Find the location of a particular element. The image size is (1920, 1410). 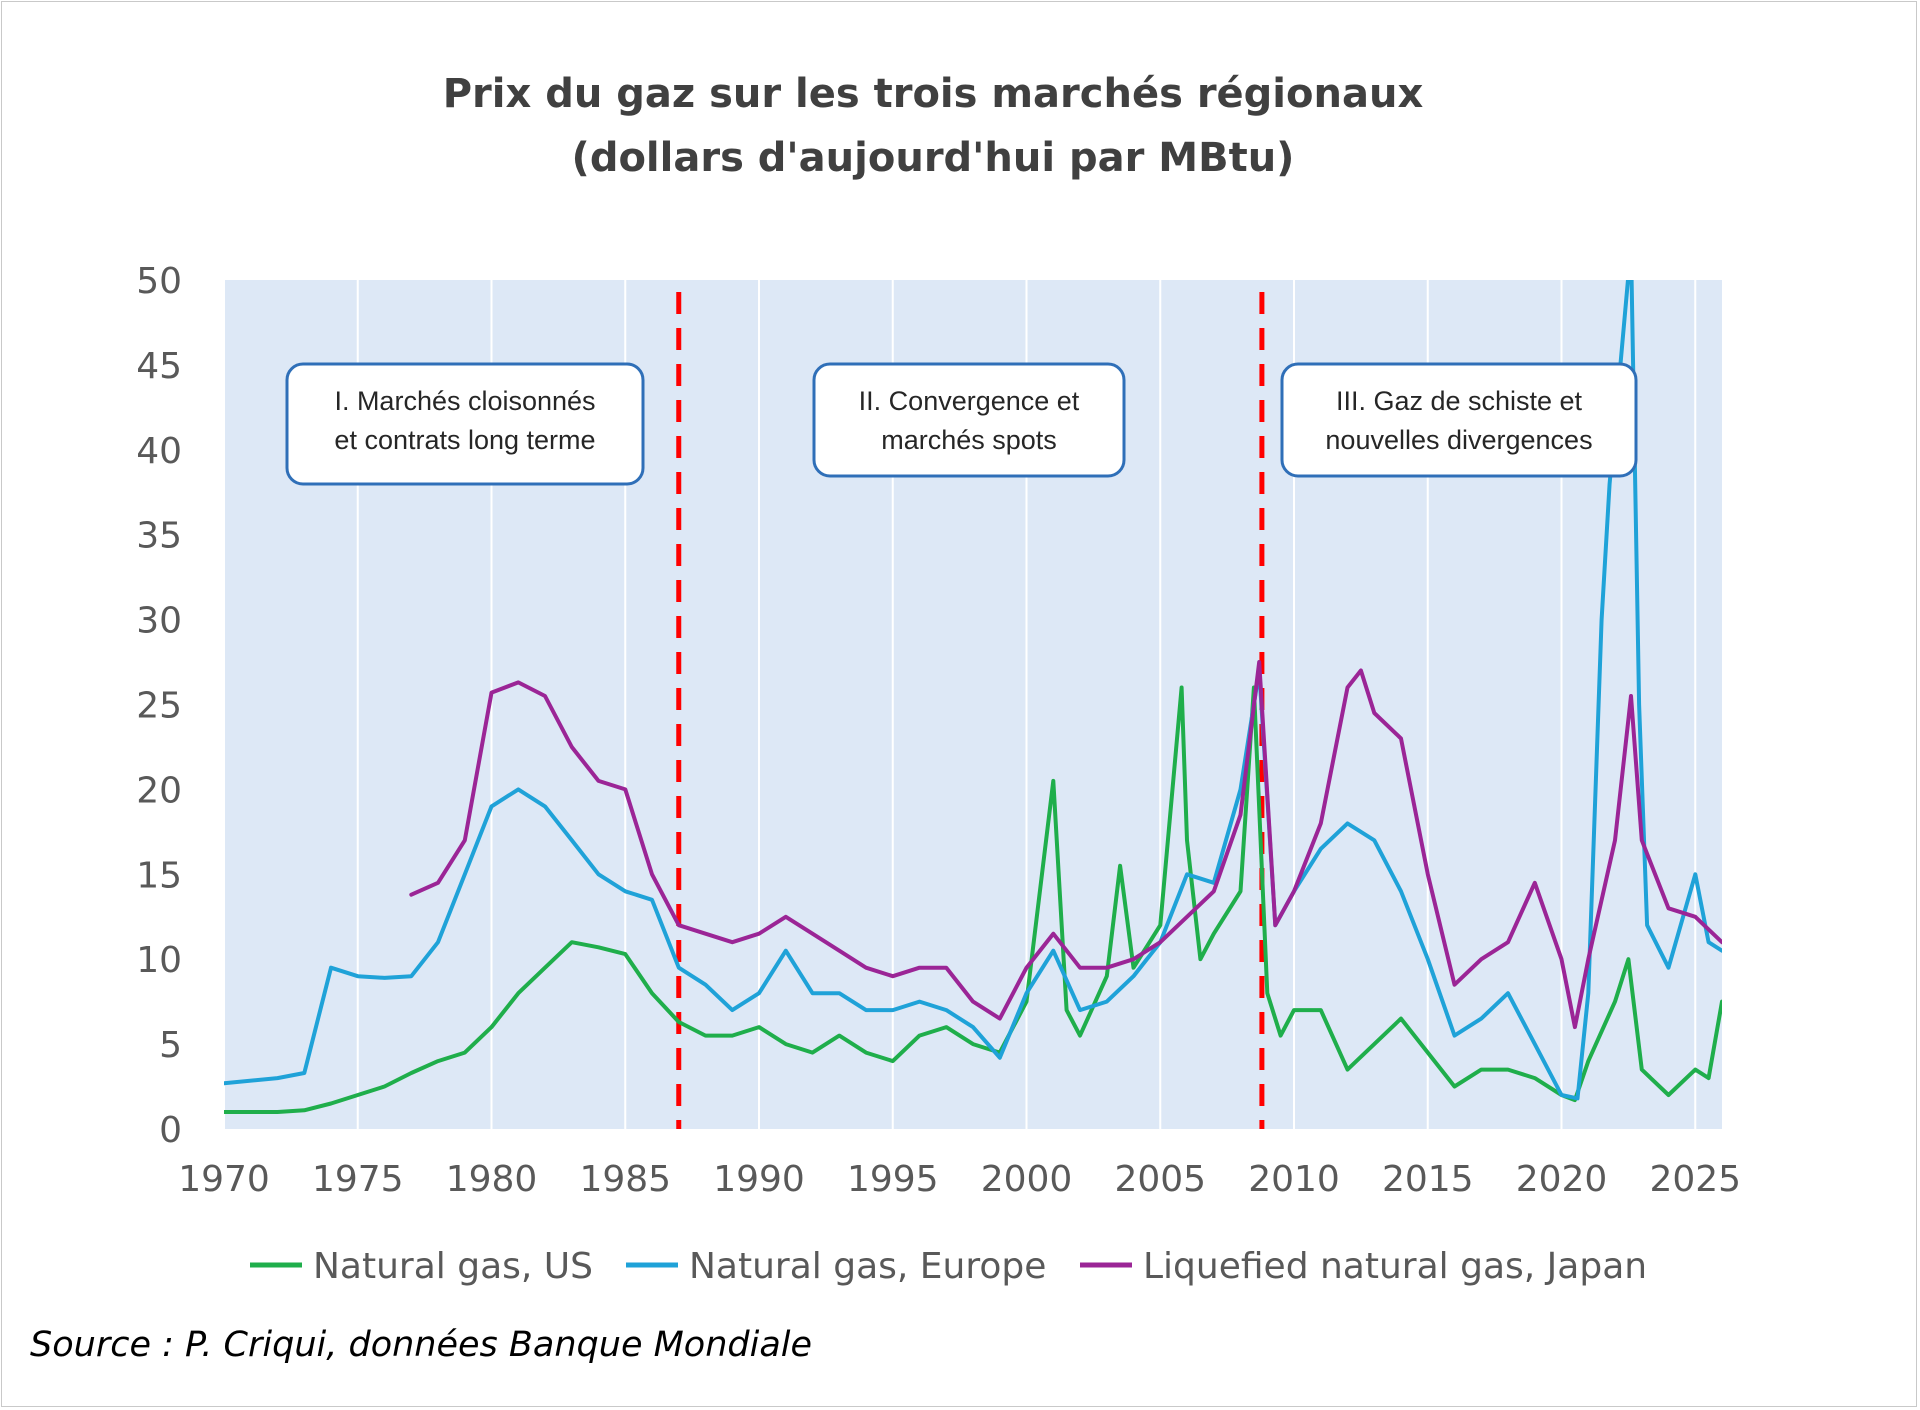

y-tick-label-5: 5 is located at coordinates (170, 1045).